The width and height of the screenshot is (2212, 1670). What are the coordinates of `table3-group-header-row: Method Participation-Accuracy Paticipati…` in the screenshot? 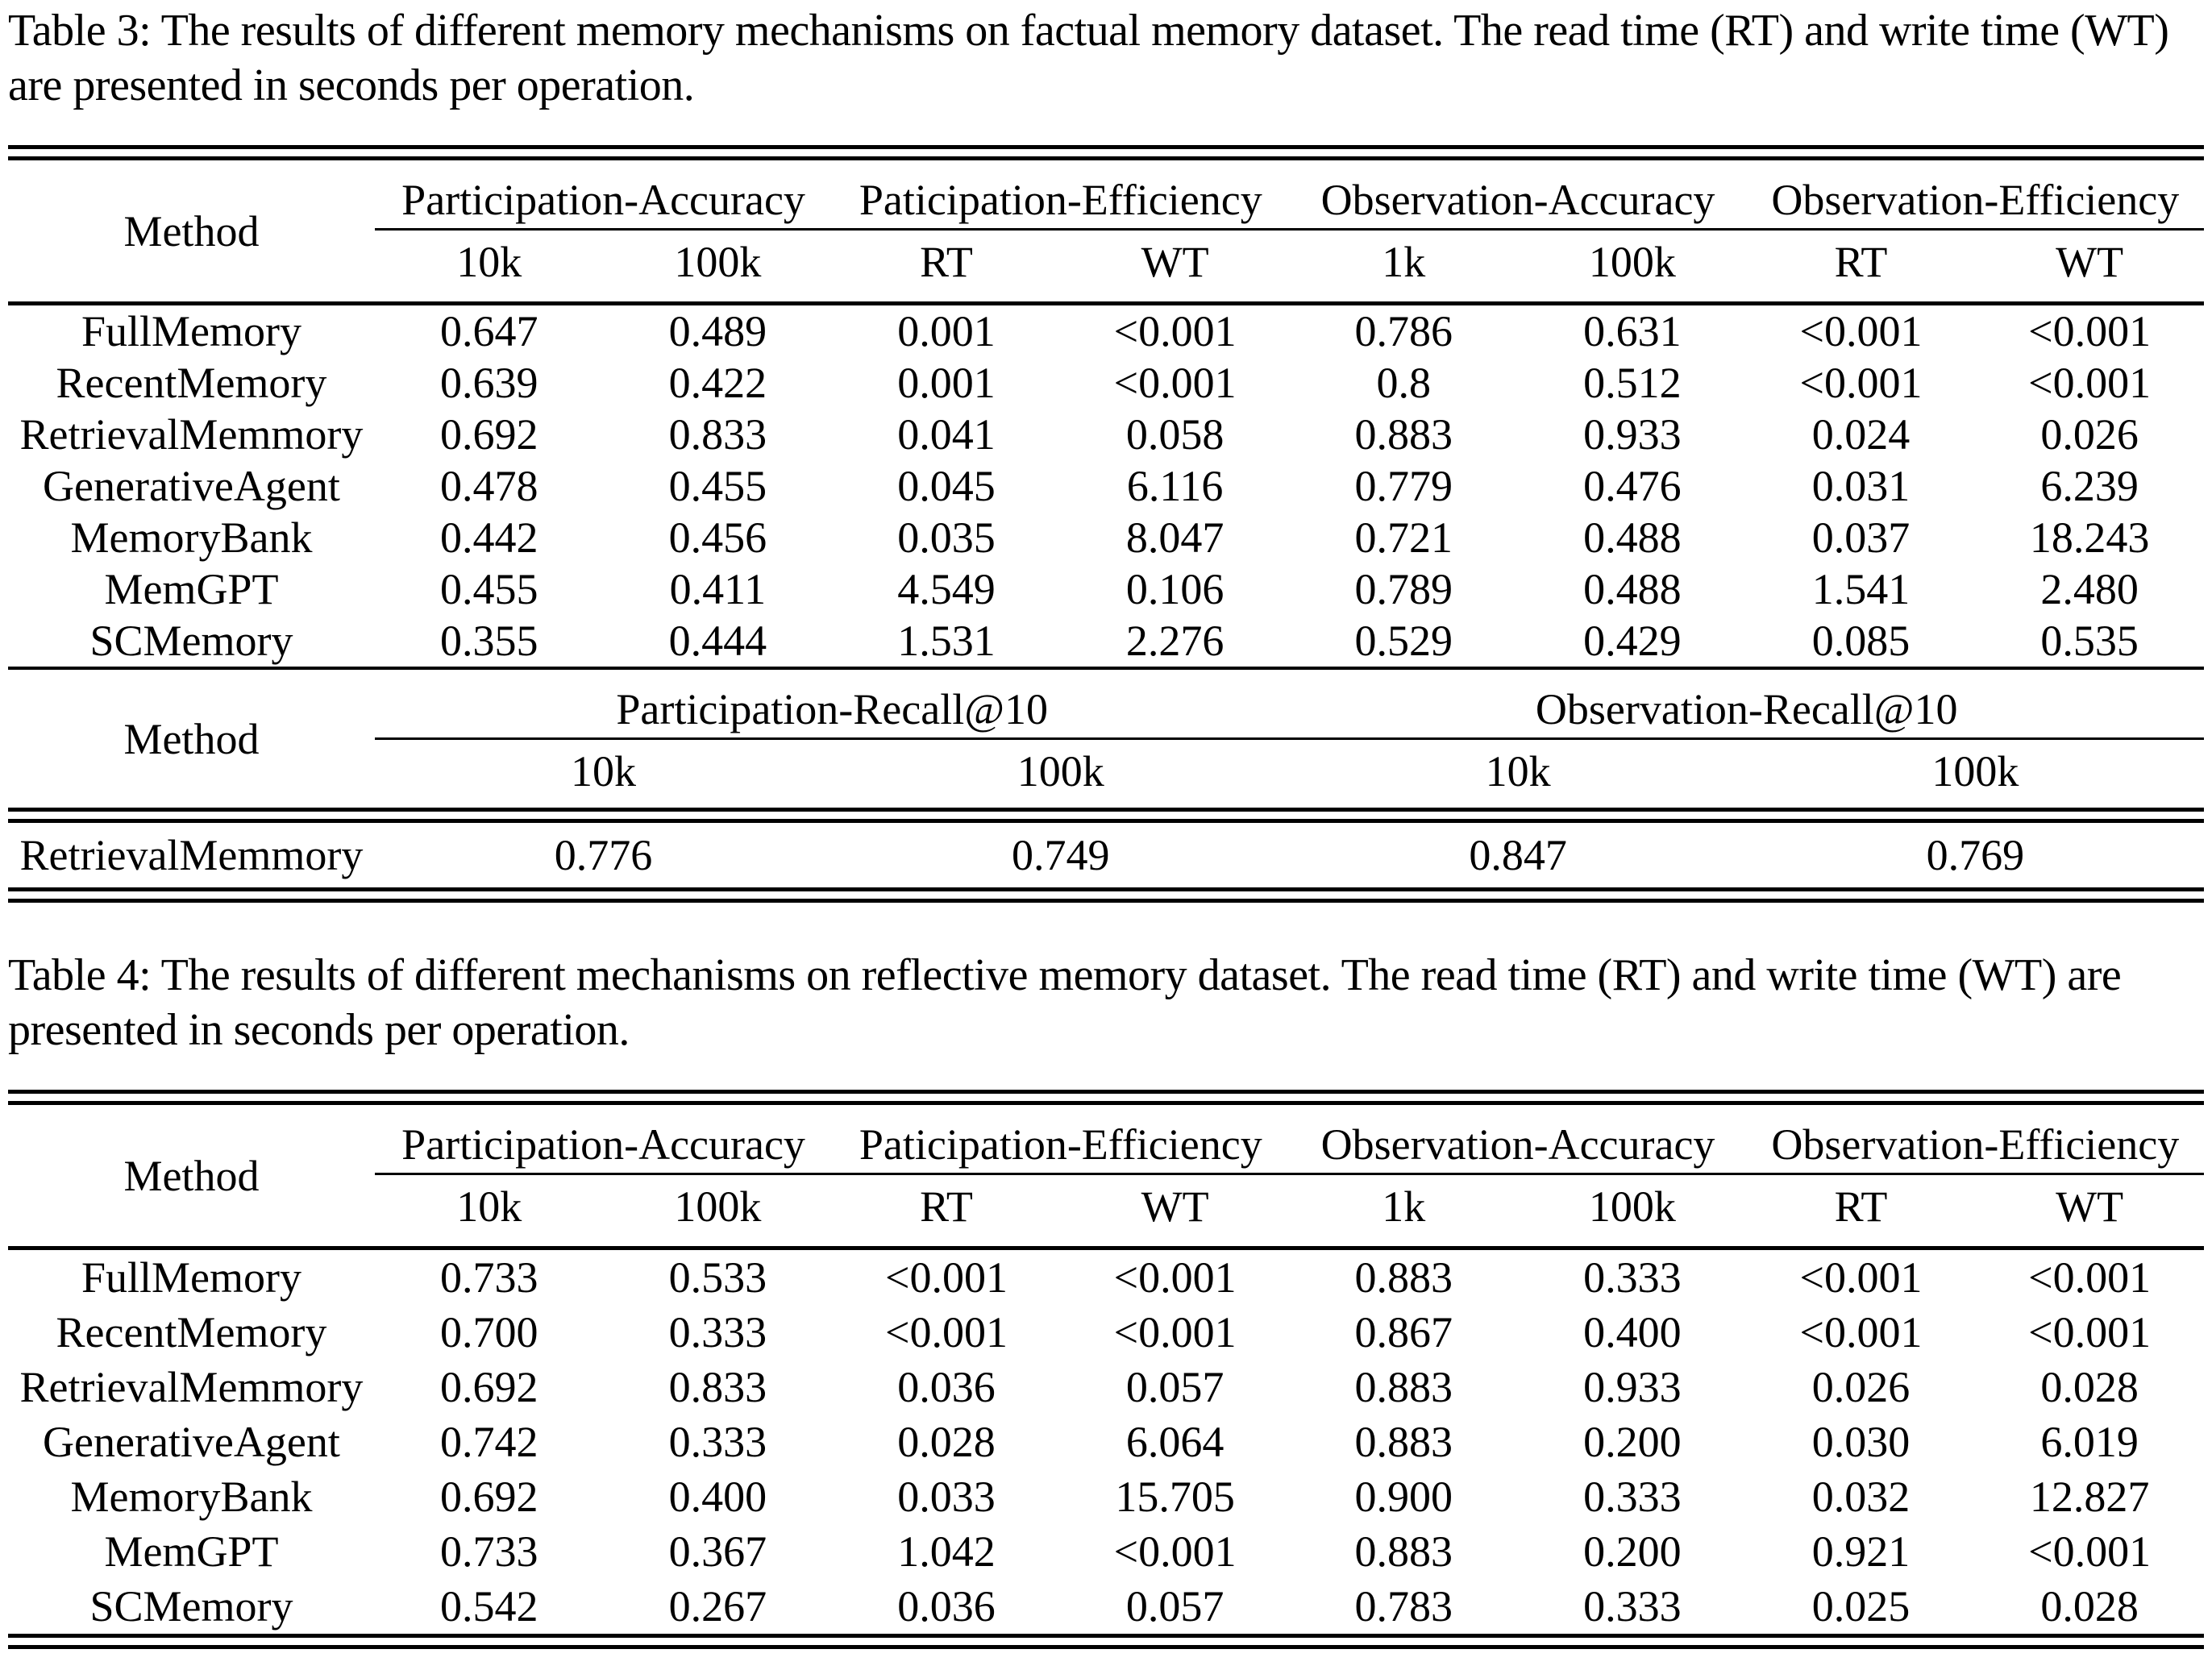 It's located at (1106, 232).